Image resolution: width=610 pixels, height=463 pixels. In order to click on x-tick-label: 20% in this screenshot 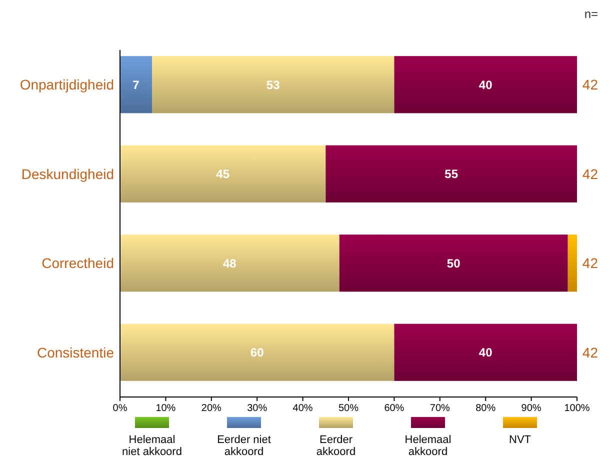, I will do `click(211, 408)`.